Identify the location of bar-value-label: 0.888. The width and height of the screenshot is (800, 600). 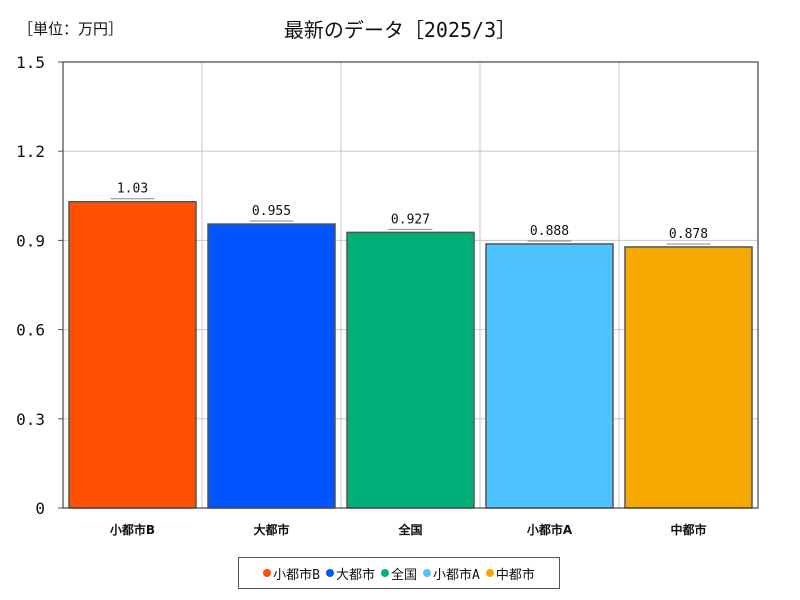
(549, 231).